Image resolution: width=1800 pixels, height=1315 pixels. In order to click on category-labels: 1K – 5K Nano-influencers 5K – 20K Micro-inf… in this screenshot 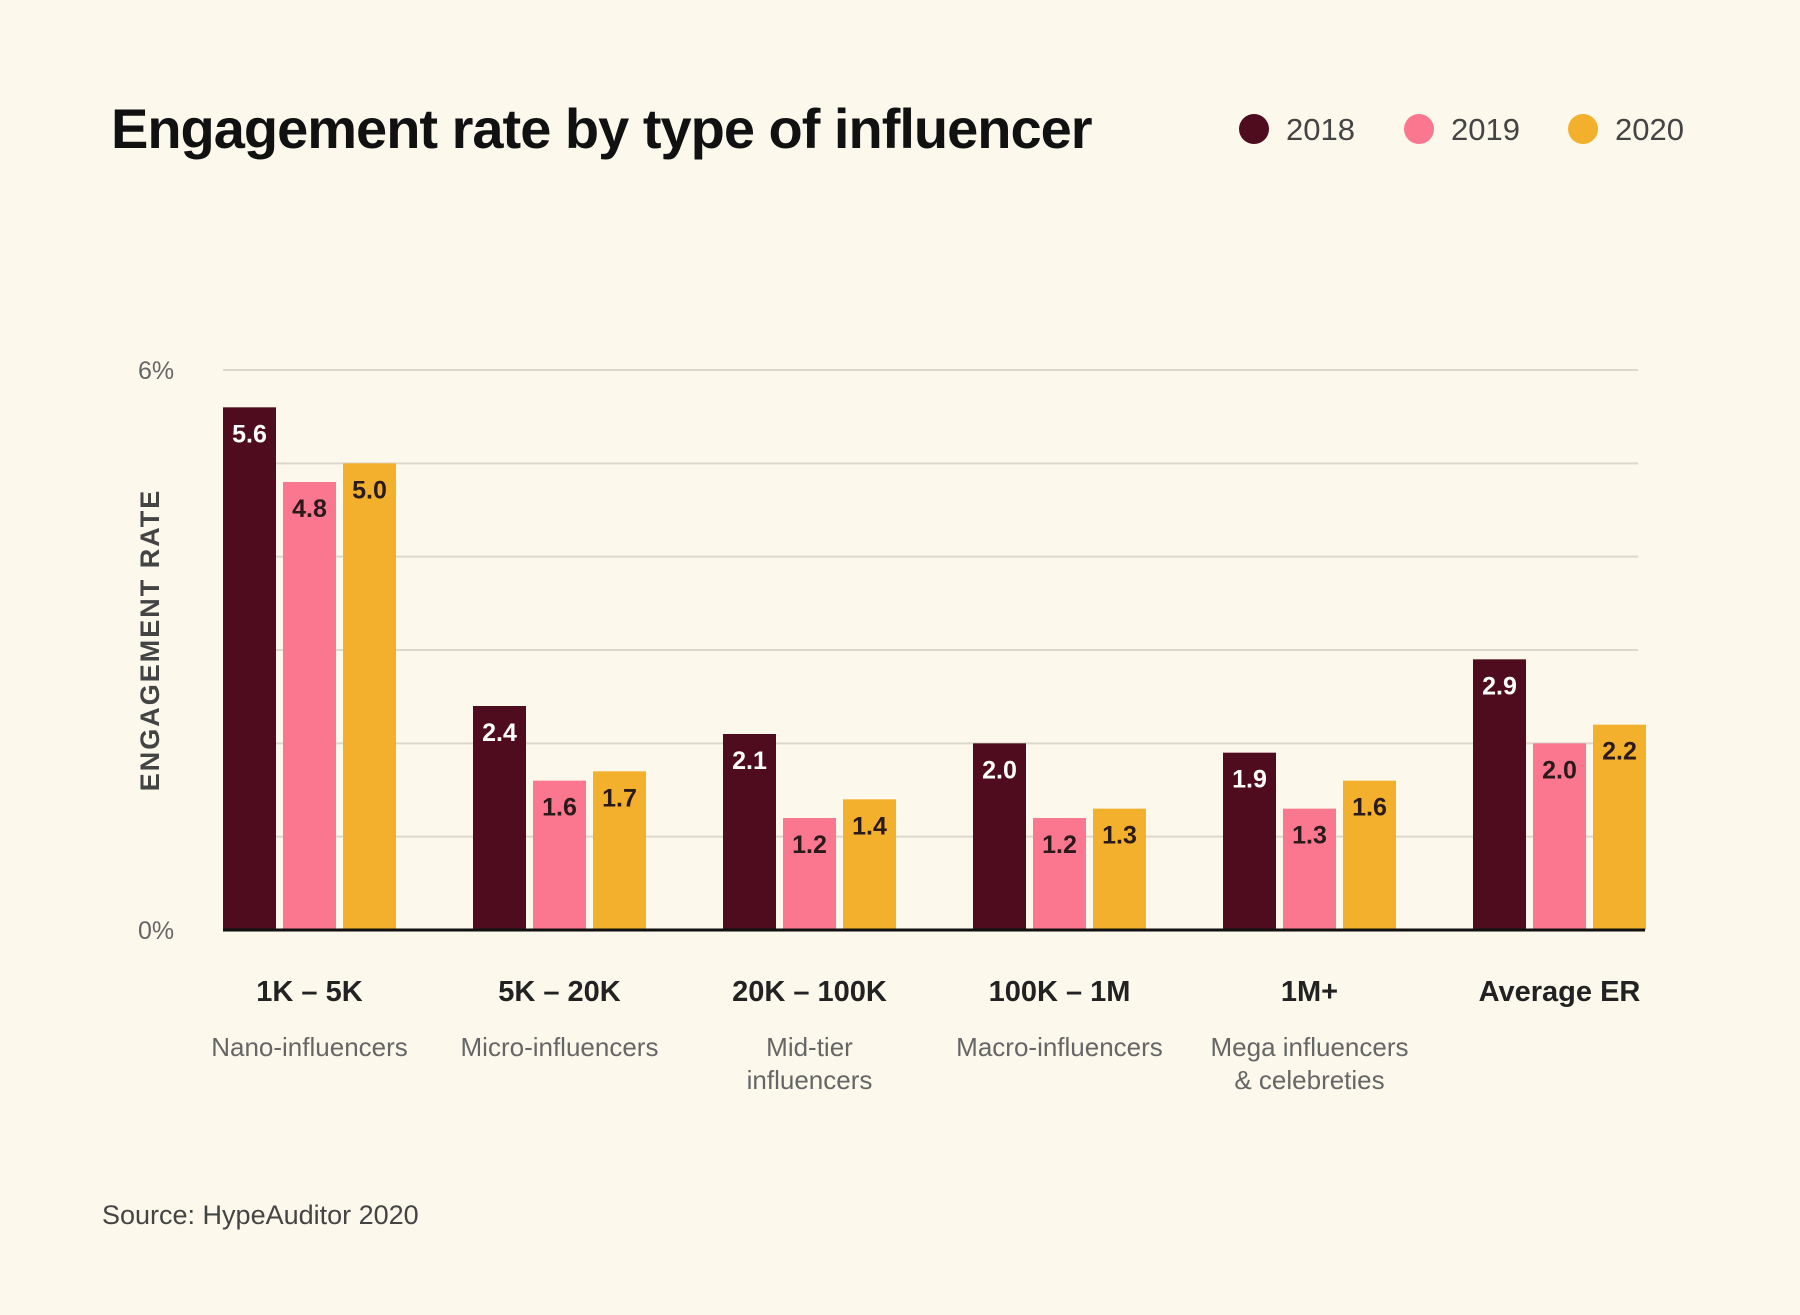, I will do `click(925, 1035)`.